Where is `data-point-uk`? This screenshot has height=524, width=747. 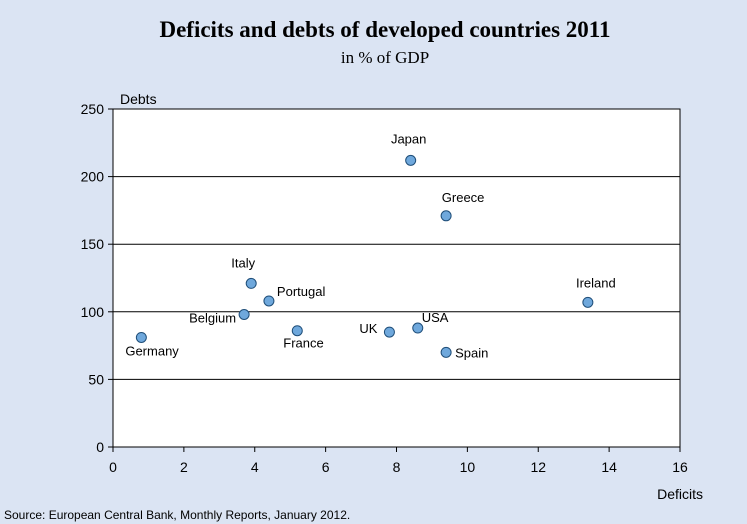 data-point-uk is located at coordinates (389, 332).